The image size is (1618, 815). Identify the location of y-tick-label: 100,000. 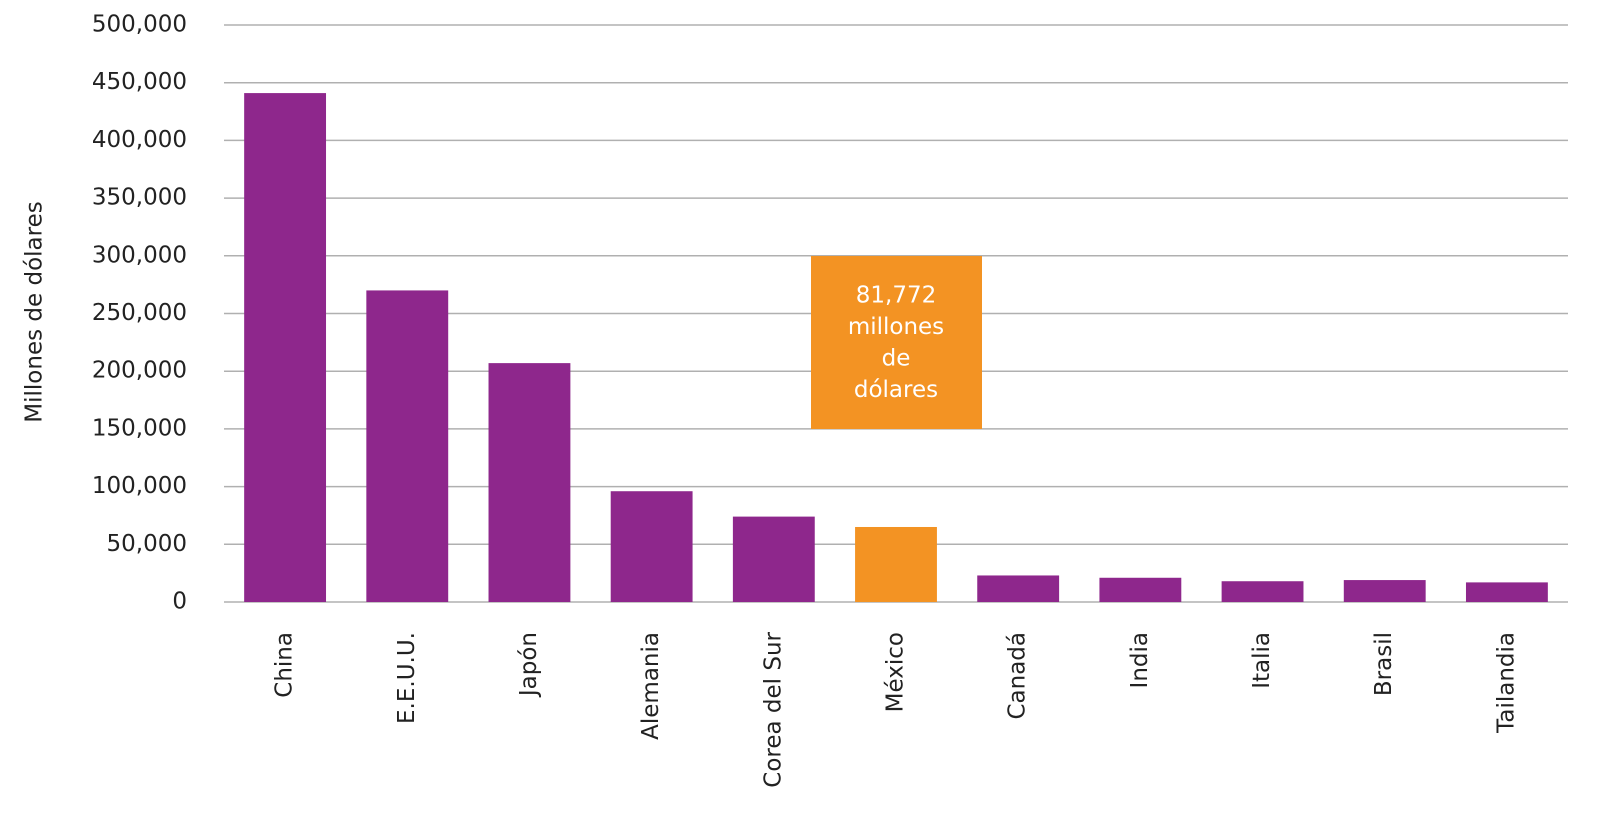
(139, 486).